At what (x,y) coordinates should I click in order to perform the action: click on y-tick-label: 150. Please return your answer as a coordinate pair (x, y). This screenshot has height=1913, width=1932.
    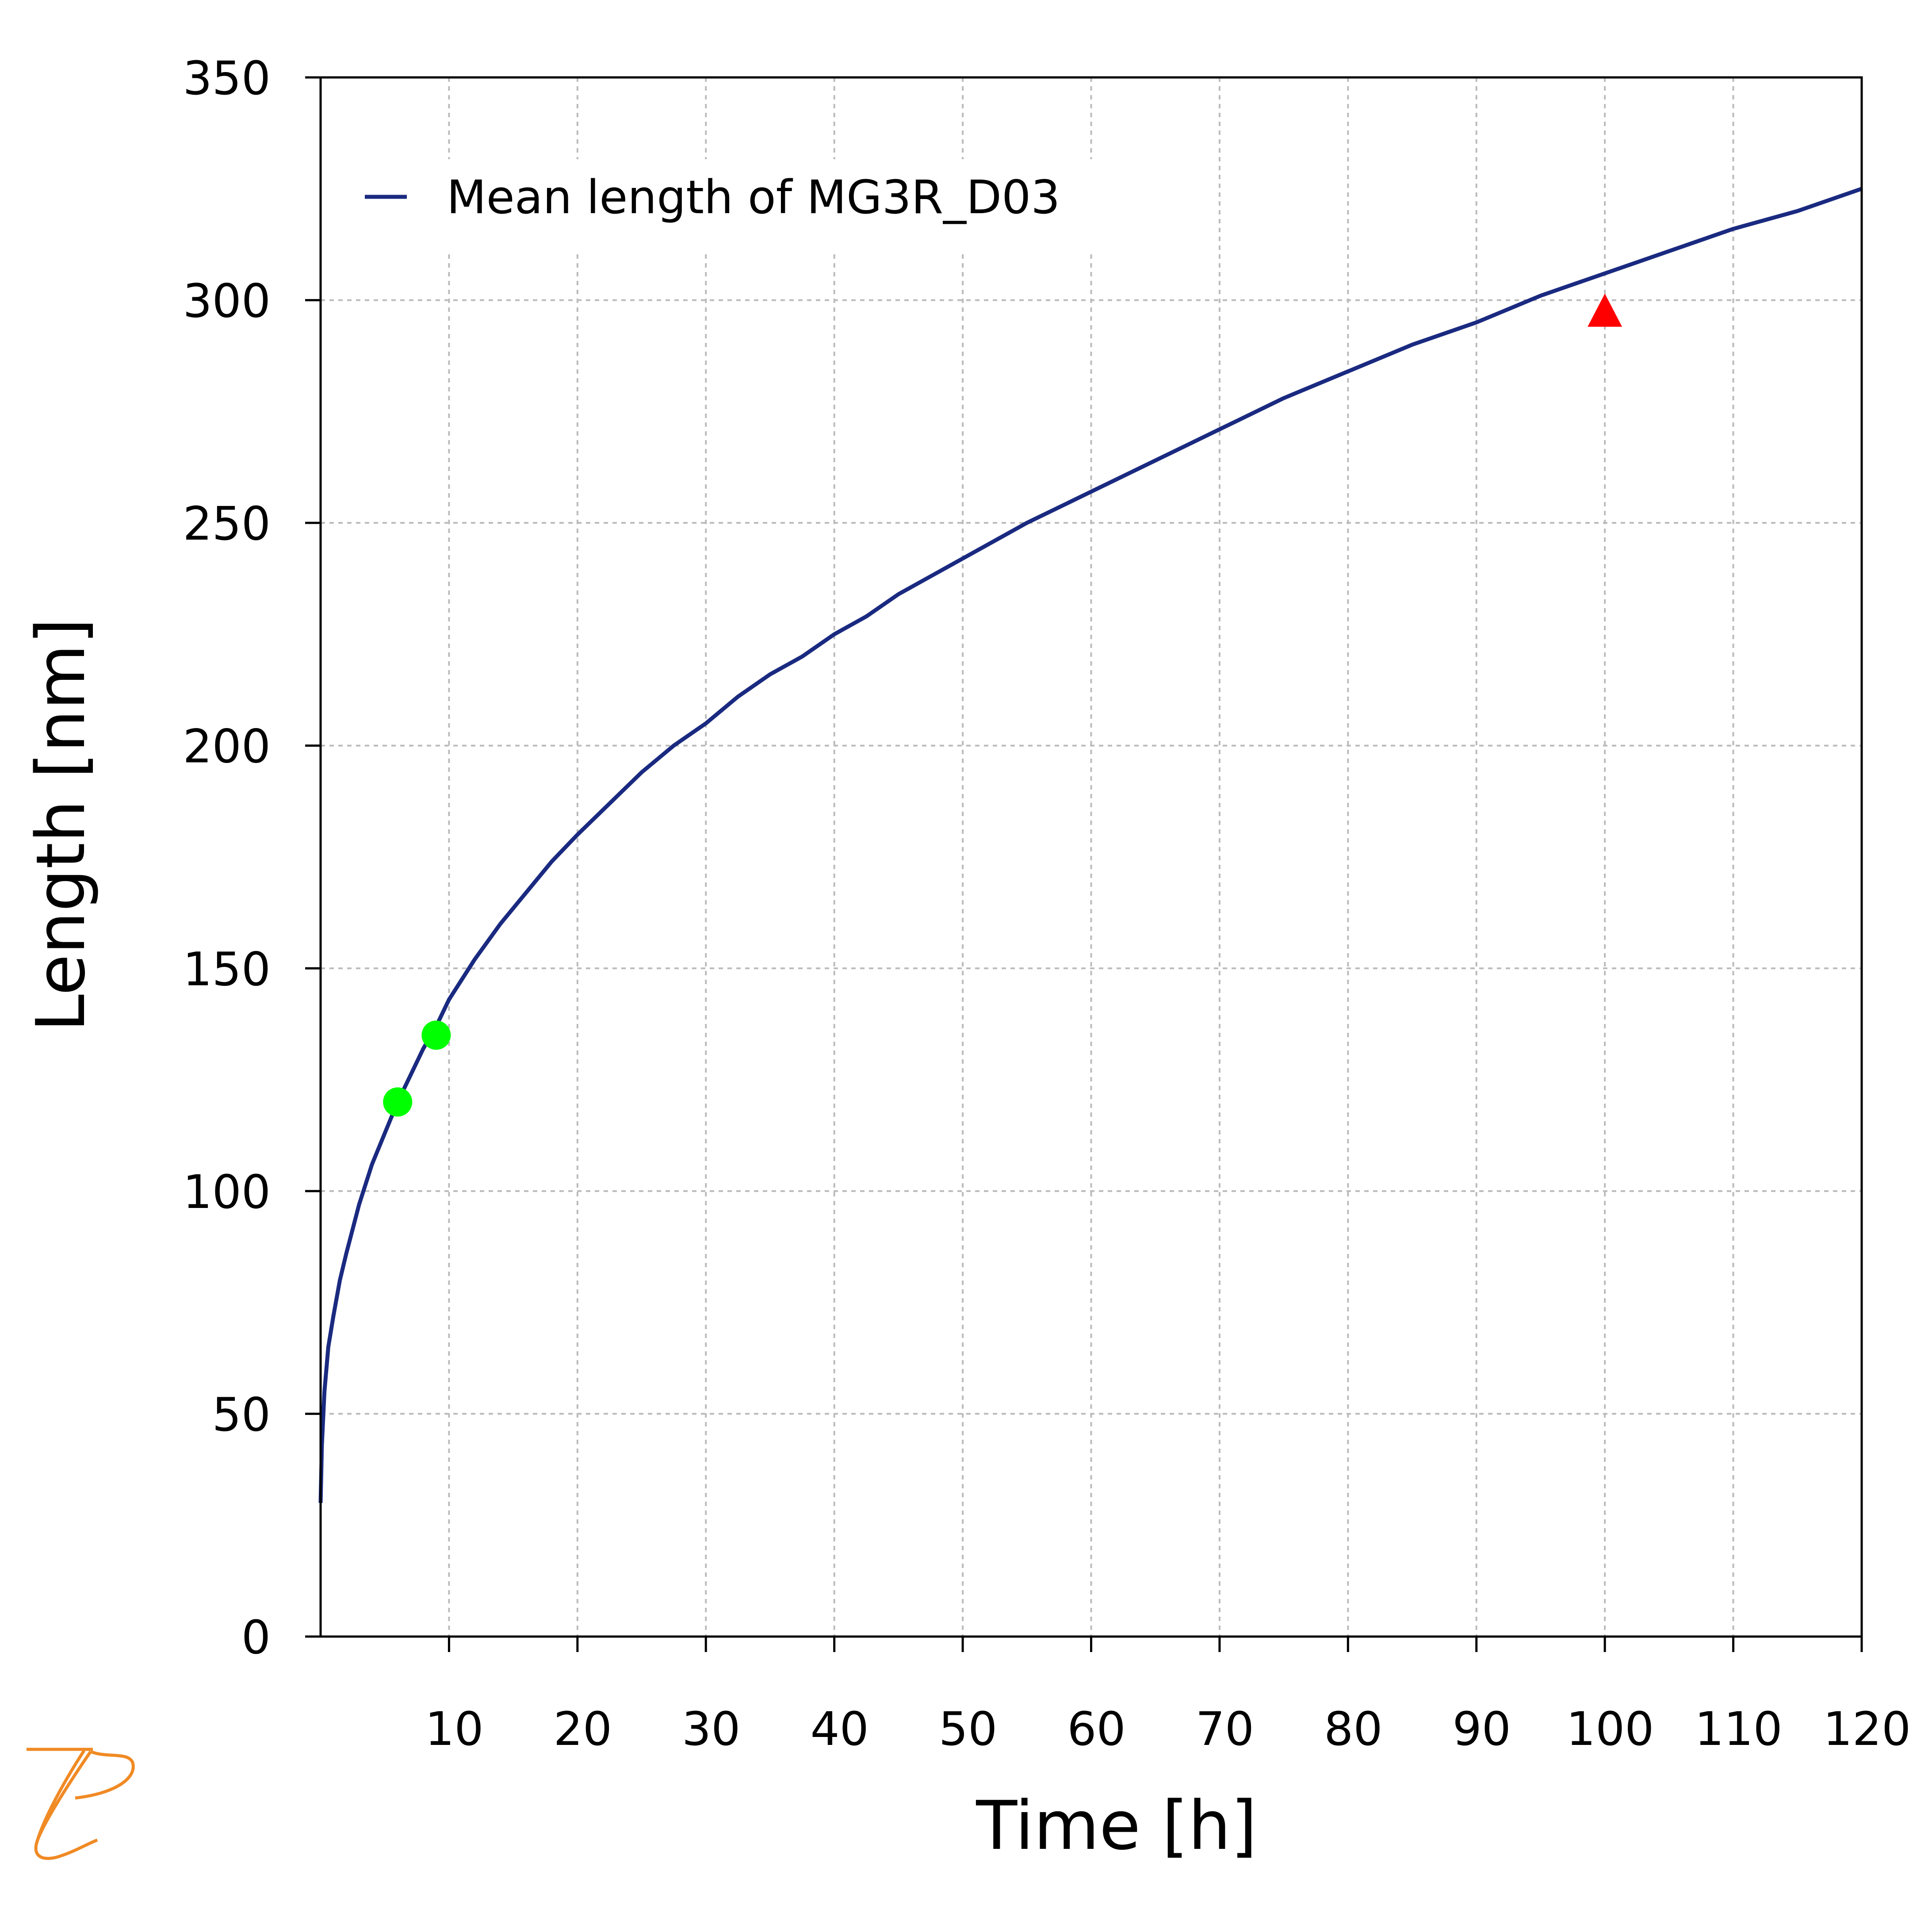
    Looking at the image, I should click on (227, 969).